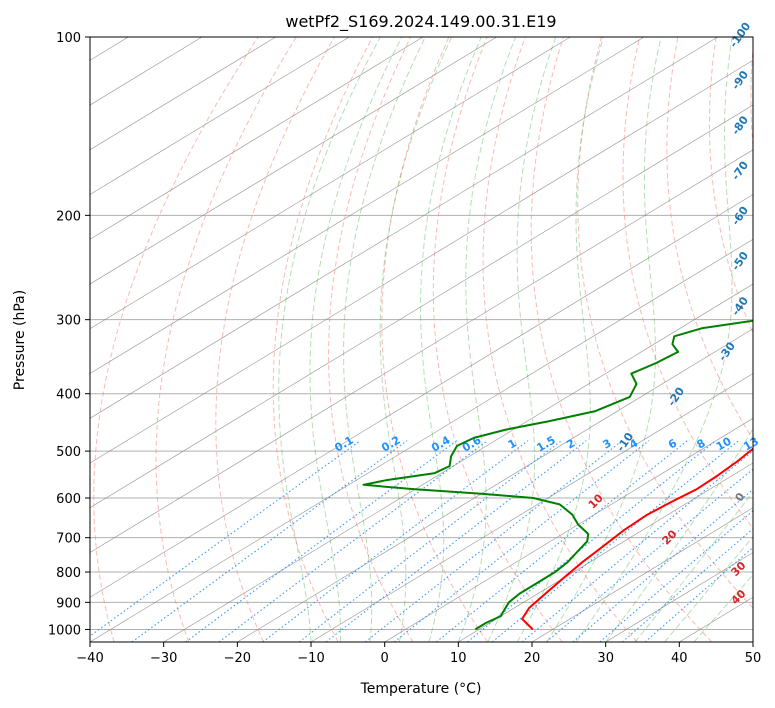 The height and width of the screenshot is (708, 775). Describe the element at coordinates (68, 452) in the screenshot. I see `y-tick-label: 500` at that location.